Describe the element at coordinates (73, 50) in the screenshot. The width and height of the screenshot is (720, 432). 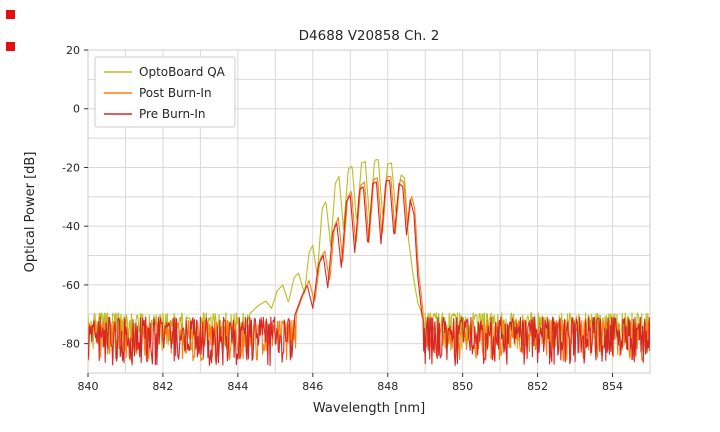
I see `y-tick-label: 20` at that location.